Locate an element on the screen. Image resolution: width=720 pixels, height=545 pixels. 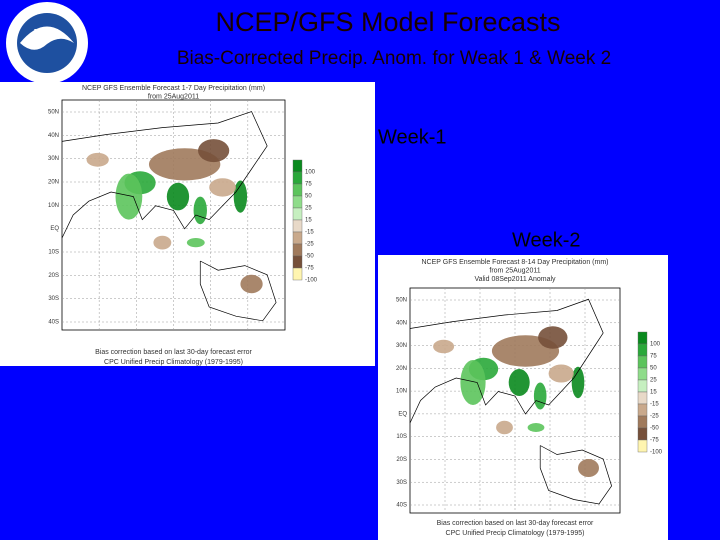
latitude-label: 20N is located at coordinates (401, 369).